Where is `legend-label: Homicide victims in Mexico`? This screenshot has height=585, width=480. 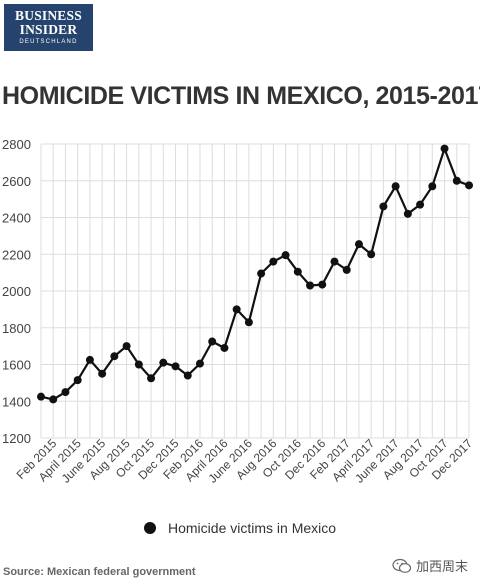
legend-label: Homicide victims in Mexico is located at coordinates (252, 528).